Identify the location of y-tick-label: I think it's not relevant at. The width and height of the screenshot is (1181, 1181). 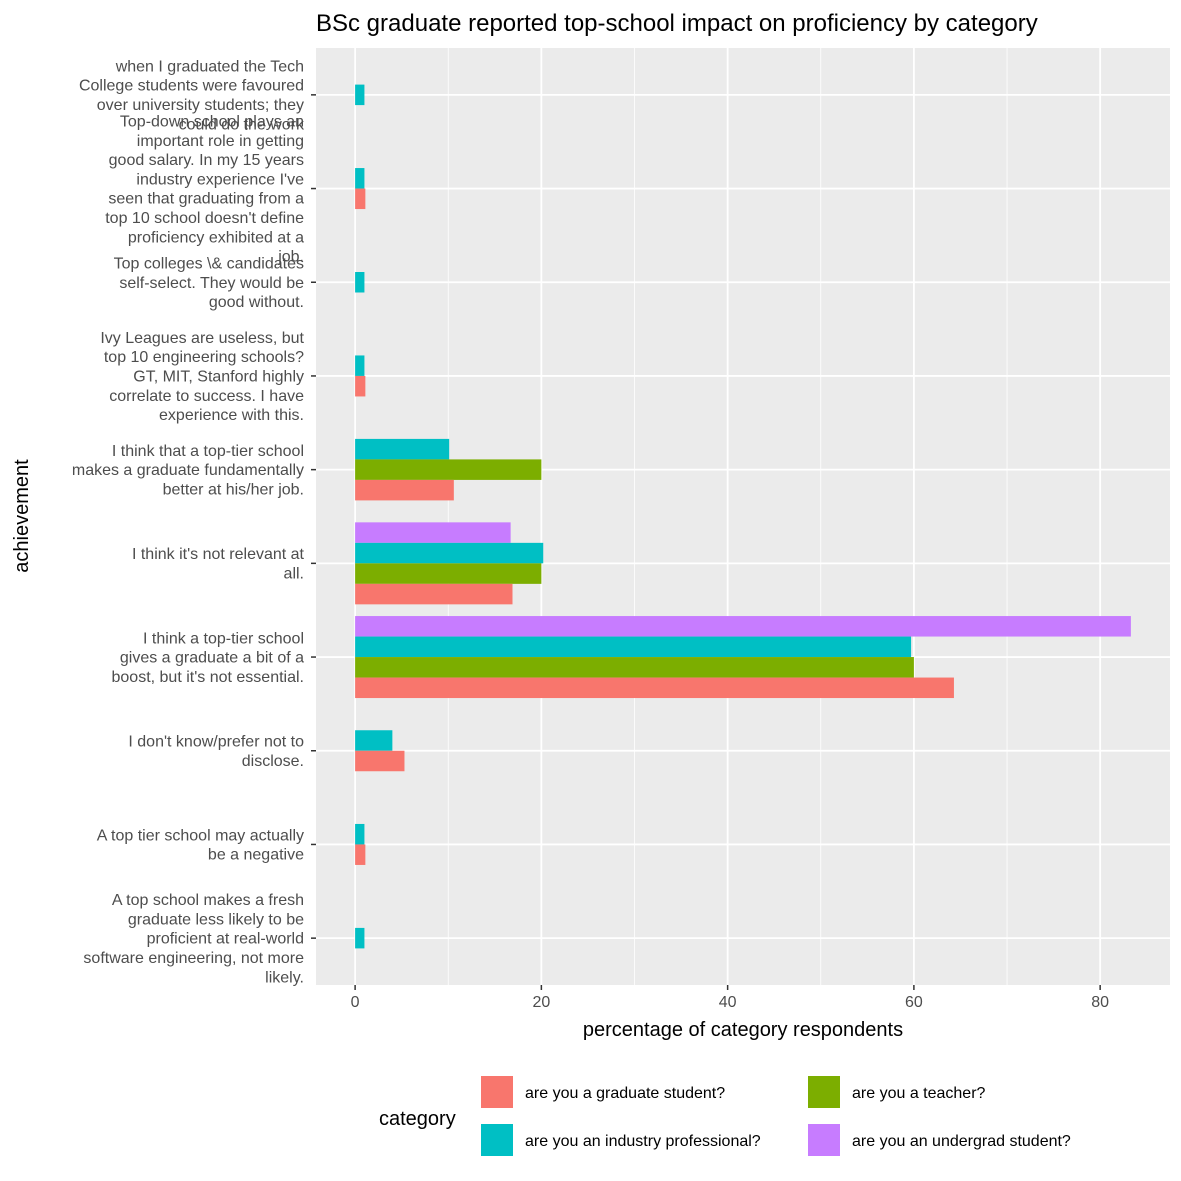
(218, 554).